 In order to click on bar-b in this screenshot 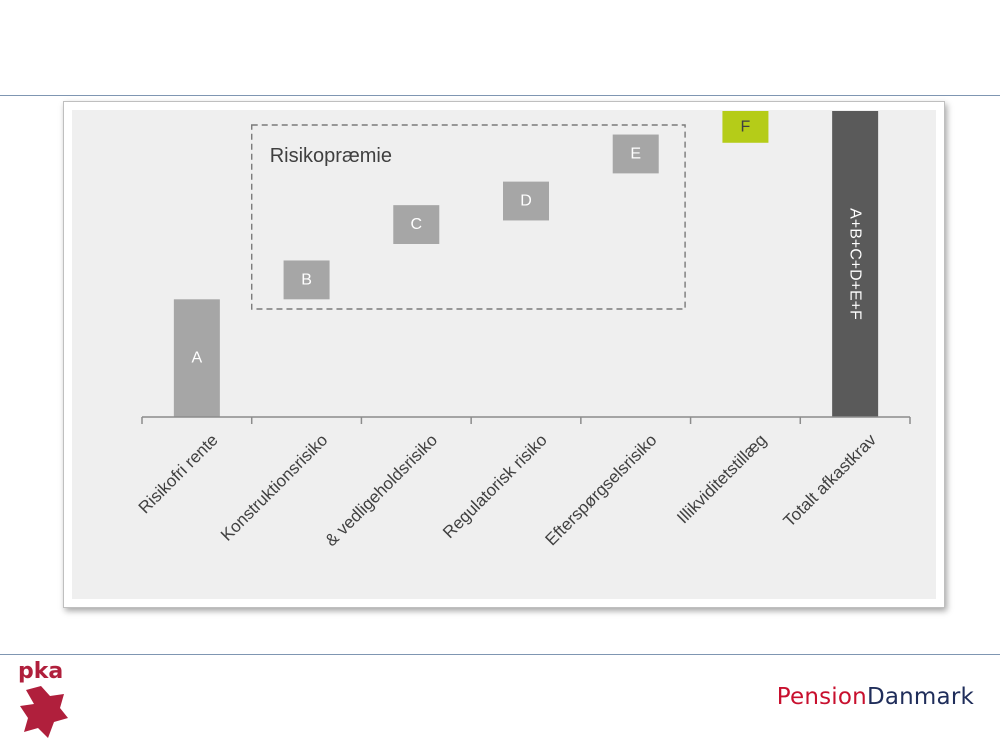, I will do `click(306, 280)`.